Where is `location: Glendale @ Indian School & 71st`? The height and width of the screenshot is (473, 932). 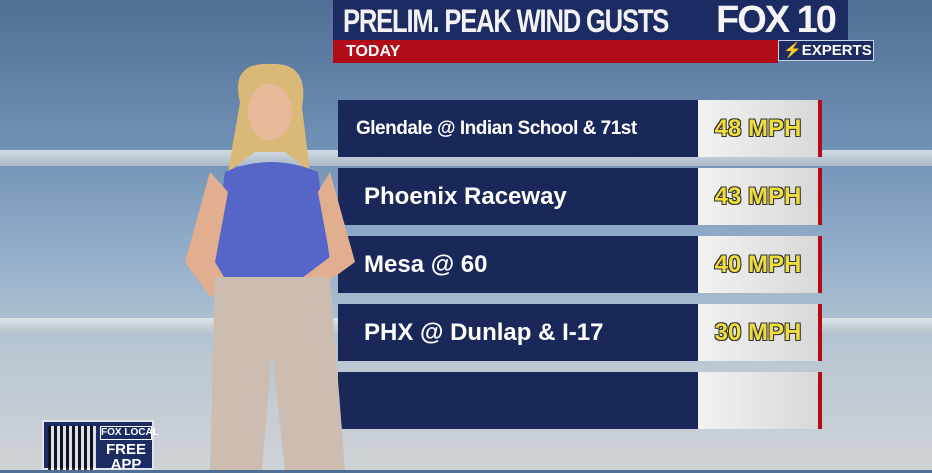 location: Glendale @ Indian School & 71st is located at coordinates (518, 128).